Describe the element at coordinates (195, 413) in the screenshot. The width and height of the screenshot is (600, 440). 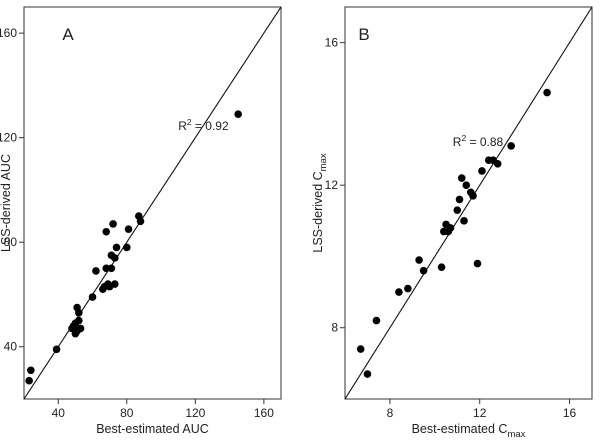
I see `x-tick-label: 120` at that location.